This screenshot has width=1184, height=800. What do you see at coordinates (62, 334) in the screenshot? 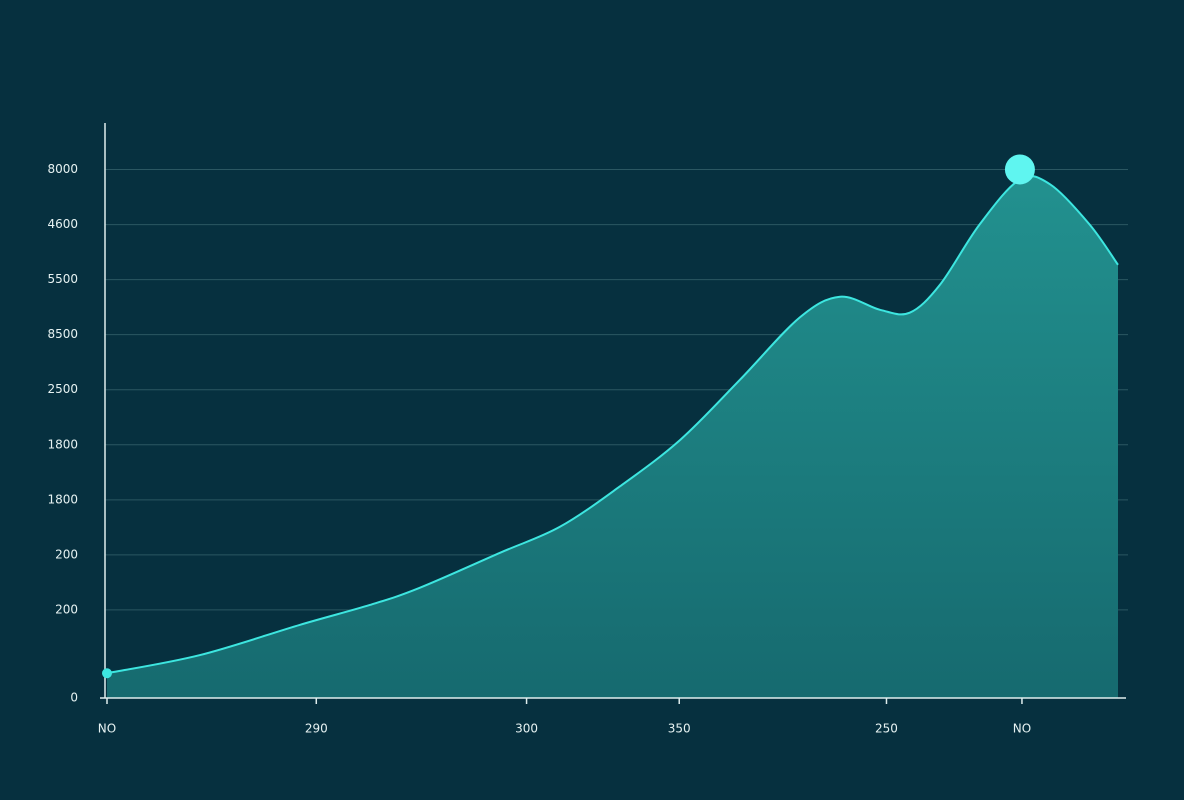
I see `y-tick-label: 8500` at bounding box center [62, 334].